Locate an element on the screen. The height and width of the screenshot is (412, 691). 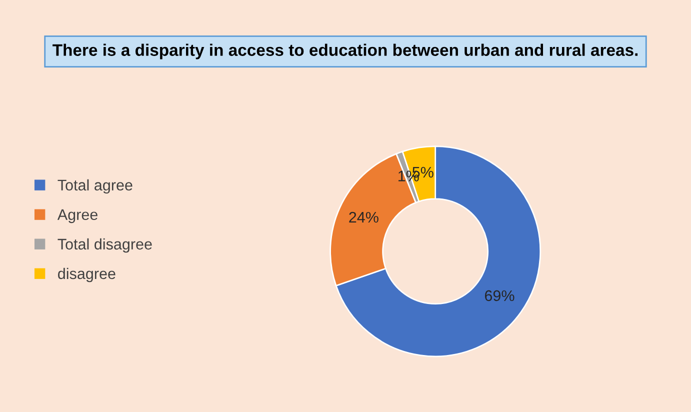
legend-label: Total disagree is located at coordinates (105, 245).